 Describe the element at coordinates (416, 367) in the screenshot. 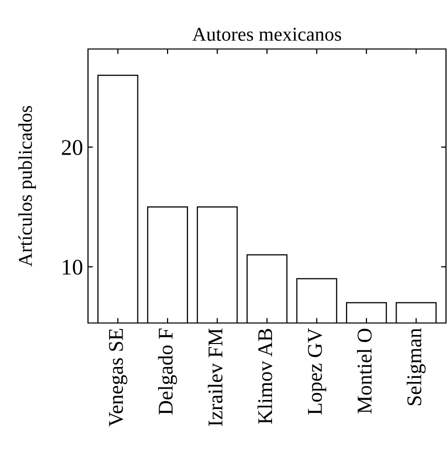

I see `x-tick-label: Seligman` at that location.